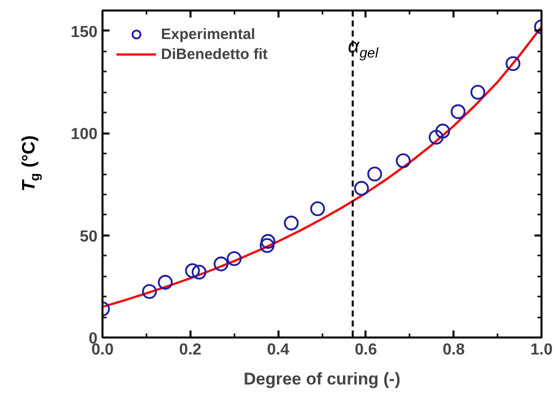 Image resolution: width=556 pixels, height=408 pixels. What do you see at coordinates (89, 237) in the screenshot?
I see `y-tick-label: 50` at bounding box center [89, 237].